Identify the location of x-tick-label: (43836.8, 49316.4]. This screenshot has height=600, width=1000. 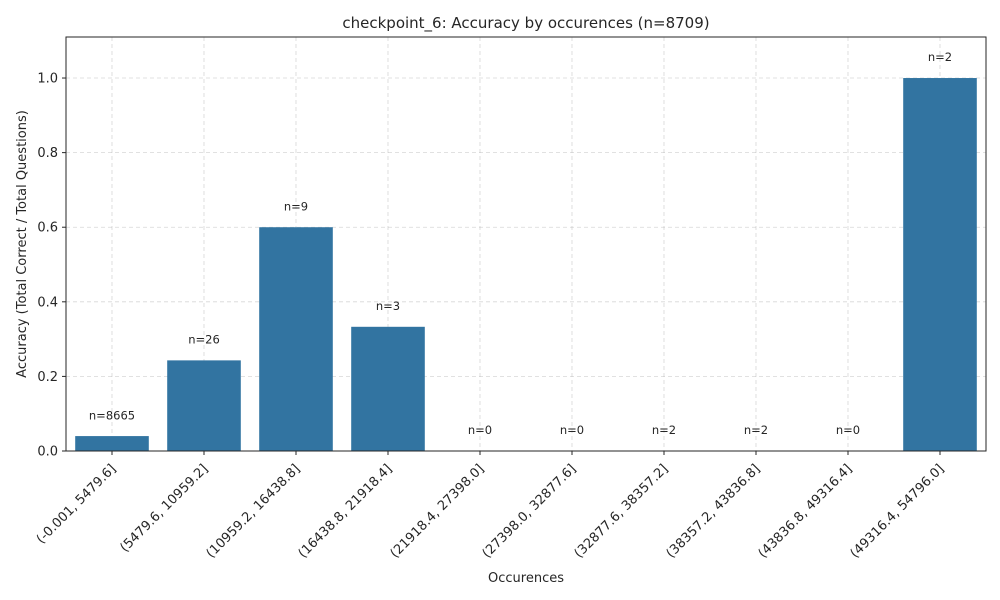
(806, 512).